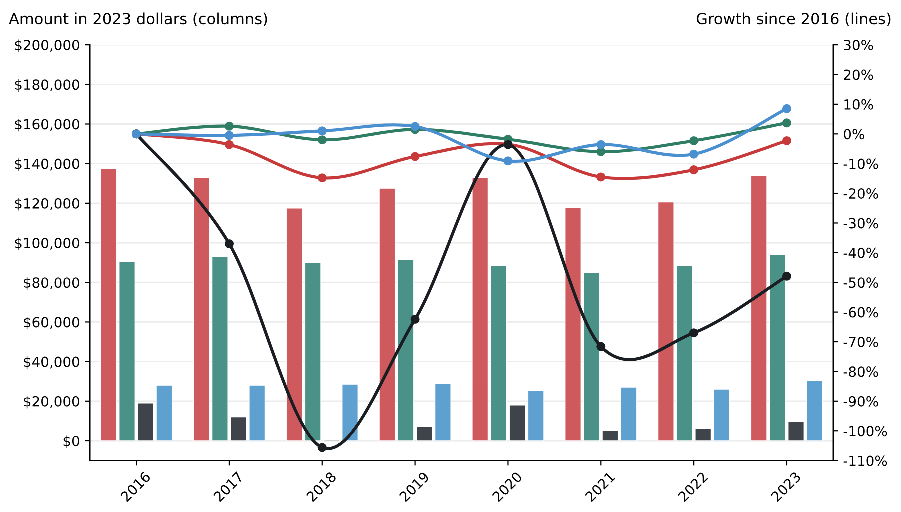 The width and height of the screenshot is (901, 512). I want to click on y2-tick-label: -60%, so click(861, 312).